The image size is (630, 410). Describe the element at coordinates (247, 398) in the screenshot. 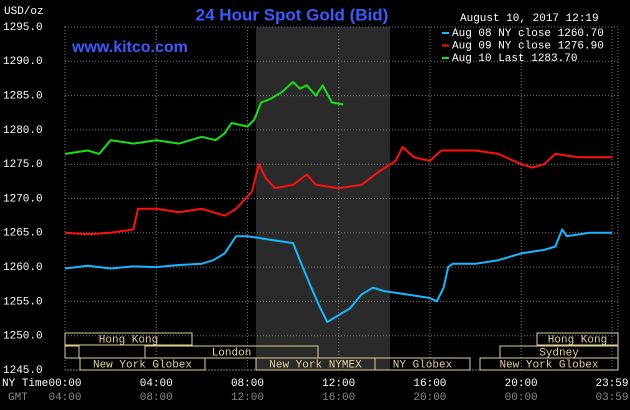

I see `x2-tick-label: 12:00` at that location.